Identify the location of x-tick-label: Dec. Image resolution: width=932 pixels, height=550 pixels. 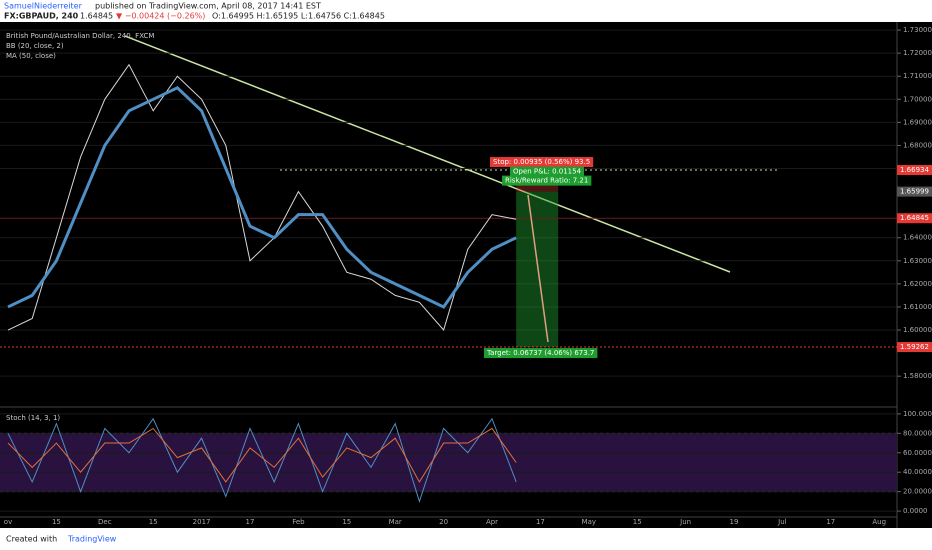
(105, 522).